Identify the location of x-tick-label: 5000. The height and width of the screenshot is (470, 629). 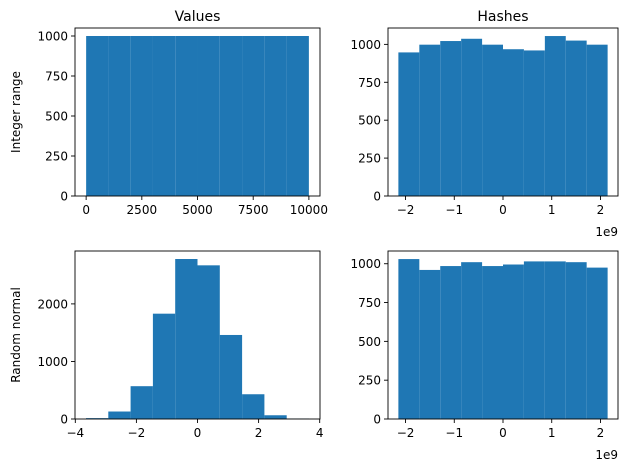
(197, 210).